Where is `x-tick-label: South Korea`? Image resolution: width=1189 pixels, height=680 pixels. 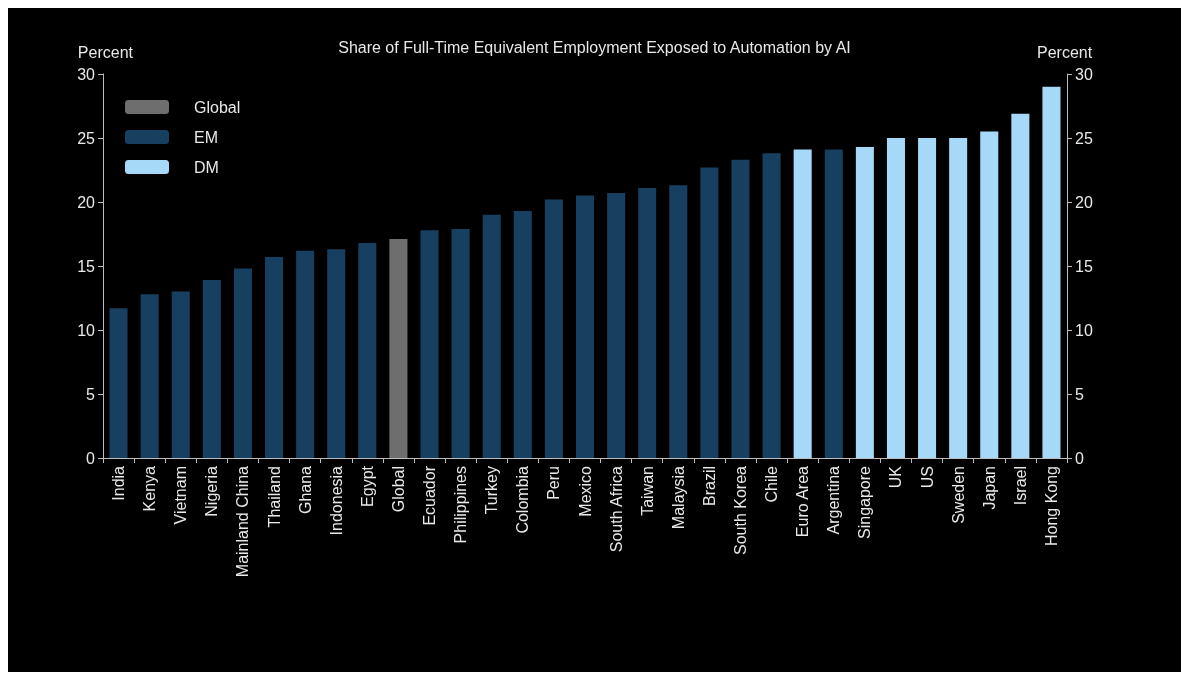
x-tick-label: South Korea is located at coordinates (740, 510).